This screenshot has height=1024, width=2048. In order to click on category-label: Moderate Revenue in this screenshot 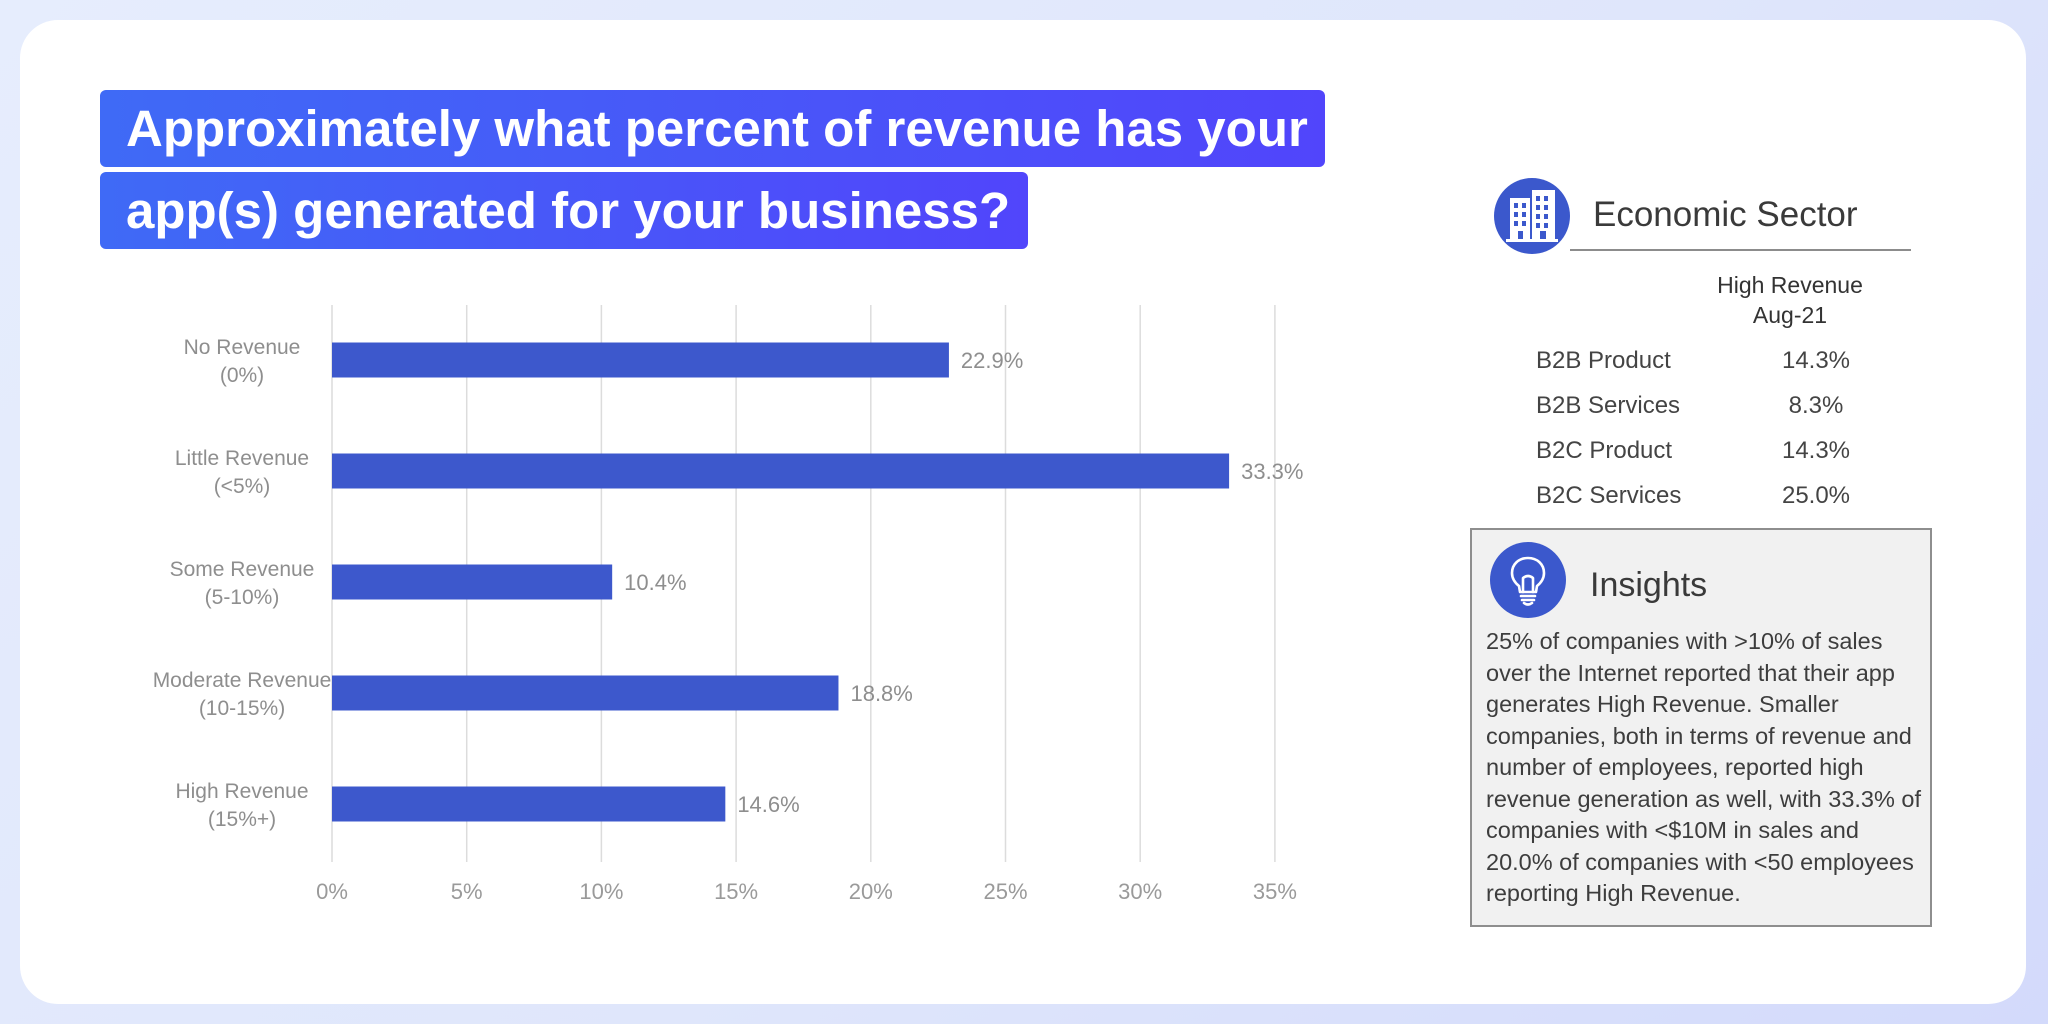, I will do `click(242, 680)`.